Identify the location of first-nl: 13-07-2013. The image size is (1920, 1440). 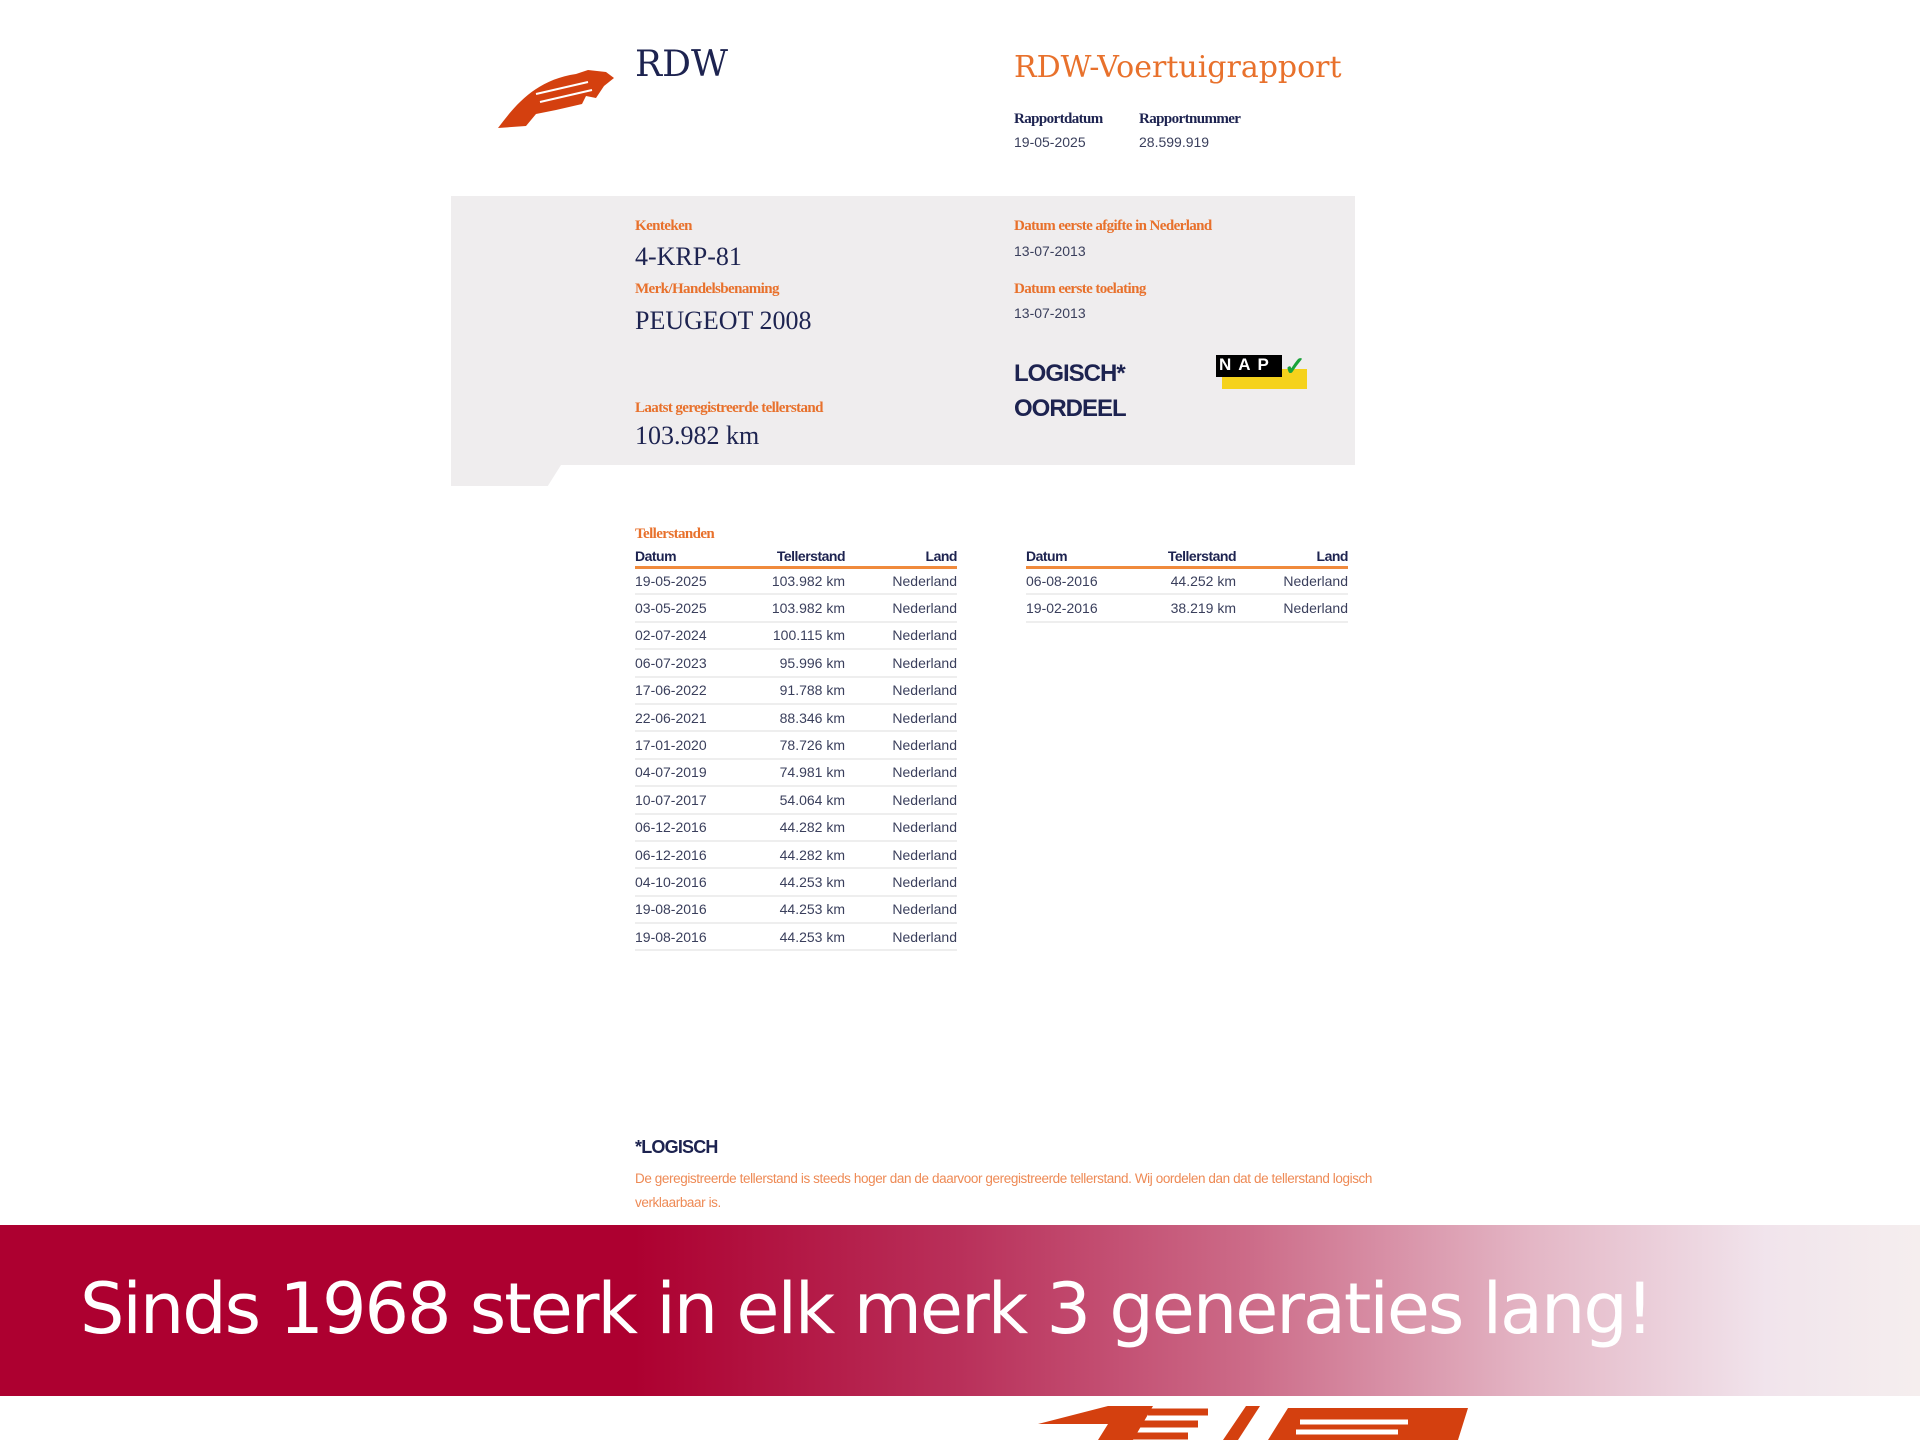
(1050, 251).